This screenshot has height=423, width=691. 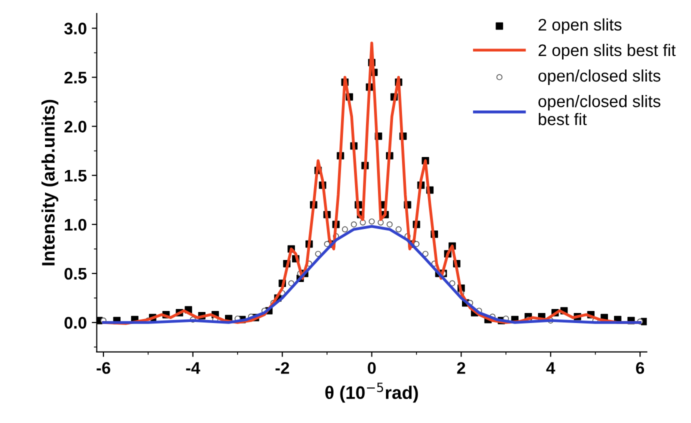 I want to click on x-tick-label: 2, so click(x=461, y=368).